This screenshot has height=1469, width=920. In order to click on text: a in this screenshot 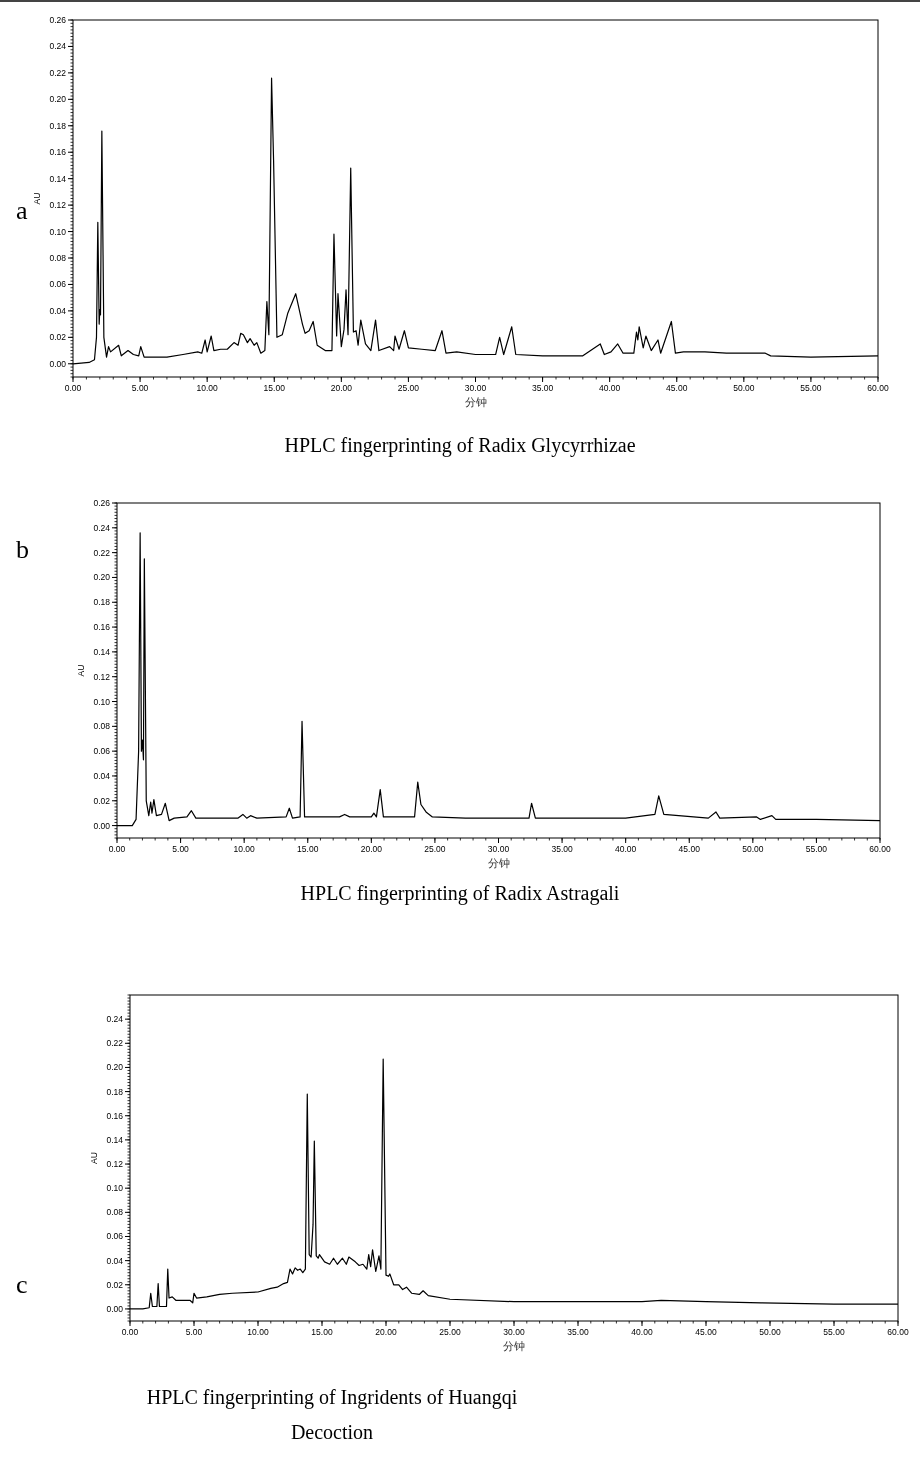, I will do `click(22, 211)`.